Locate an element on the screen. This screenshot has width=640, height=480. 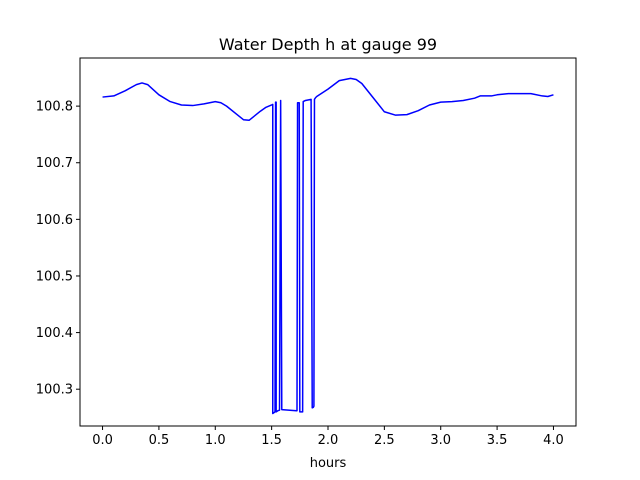
x-tick-label: 1.0 is located at coordinates (215, 440).